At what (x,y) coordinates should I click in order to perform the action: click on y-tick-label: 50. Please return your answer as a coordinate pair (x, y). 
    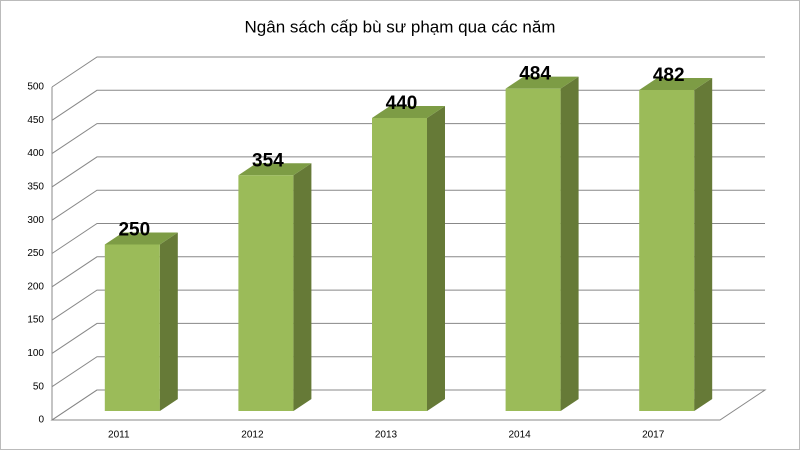
    Looking at the image, I should click on (39, 386).